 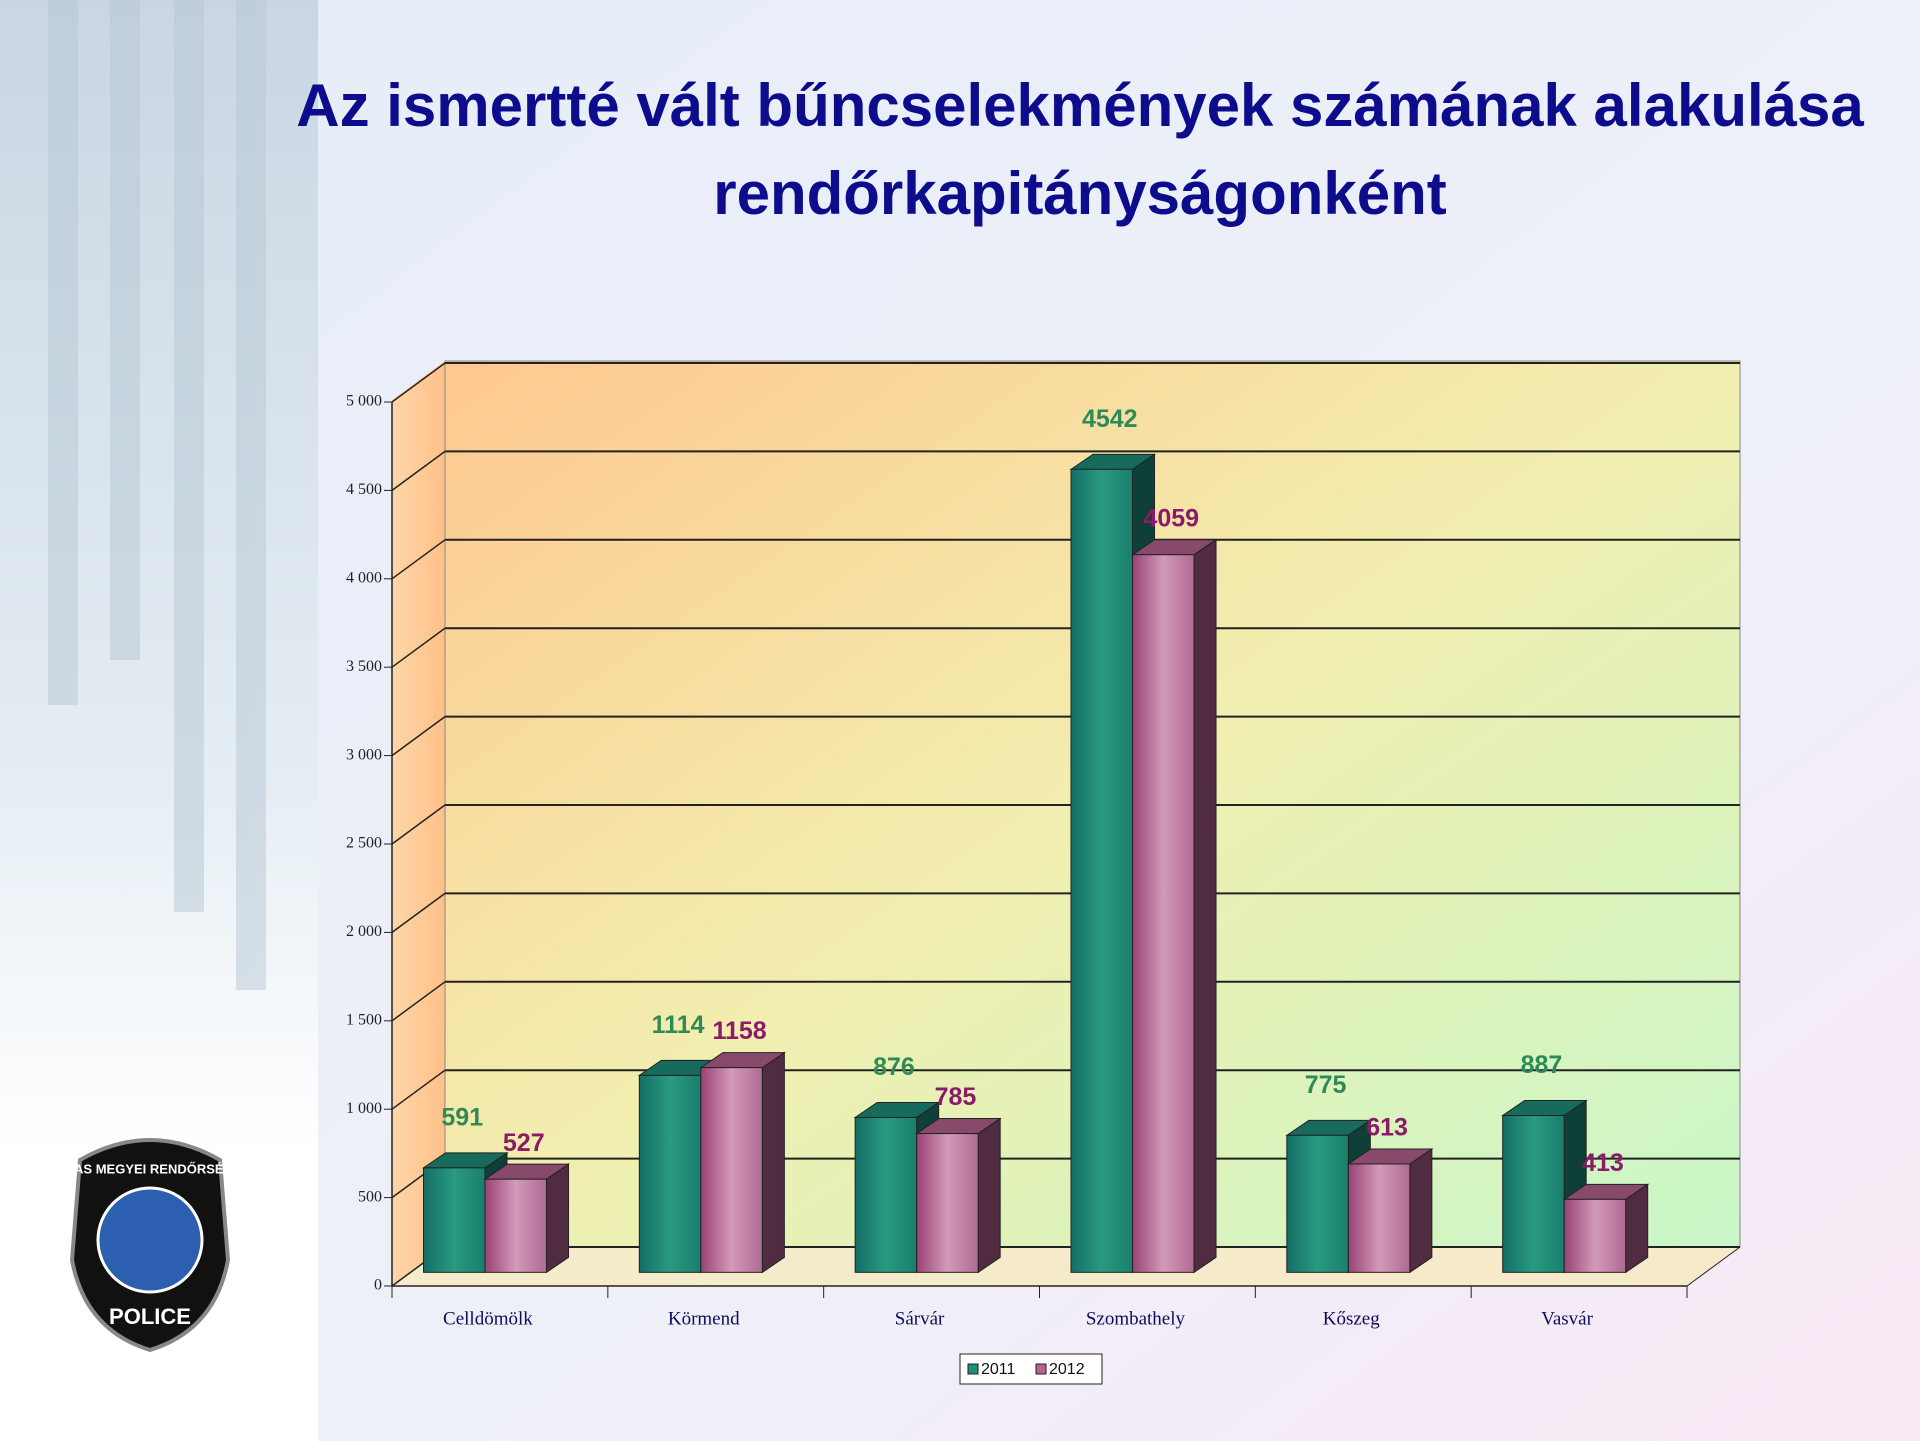 What do you see at coordinates (150, 1245) in the screenshot?
I see `logo: VAS MEGYEI RENDŐRSÉG POLICE` at bounding box center [150, 1245].